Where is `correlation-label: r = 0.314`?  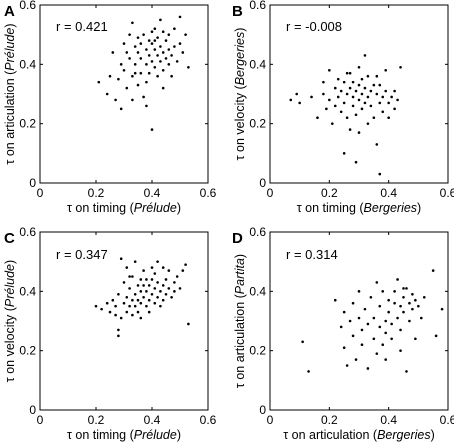 correlation-label: r = 0.314 is located at coordinates (312, 254).